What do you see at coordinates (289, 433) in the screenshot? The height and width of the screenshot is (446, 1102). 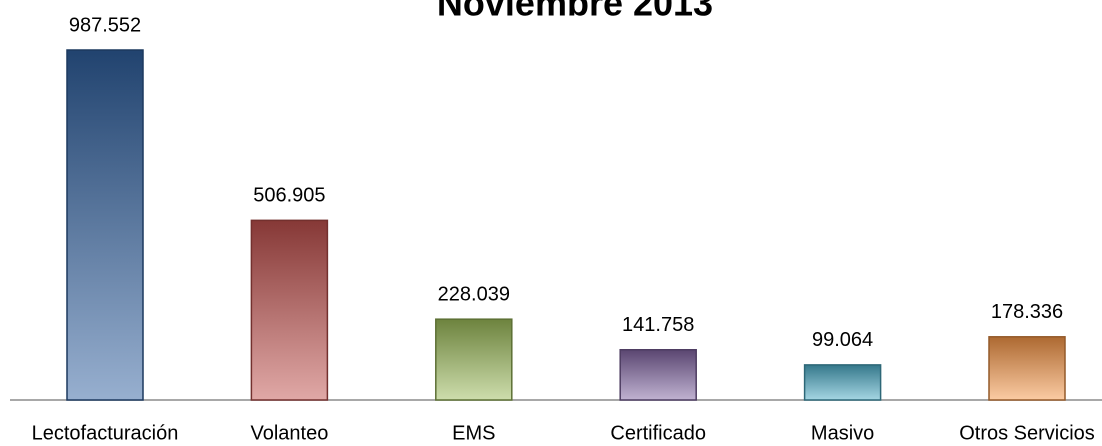 I see `x-tick-label: Volanteo` at bounding box center [289, 433].